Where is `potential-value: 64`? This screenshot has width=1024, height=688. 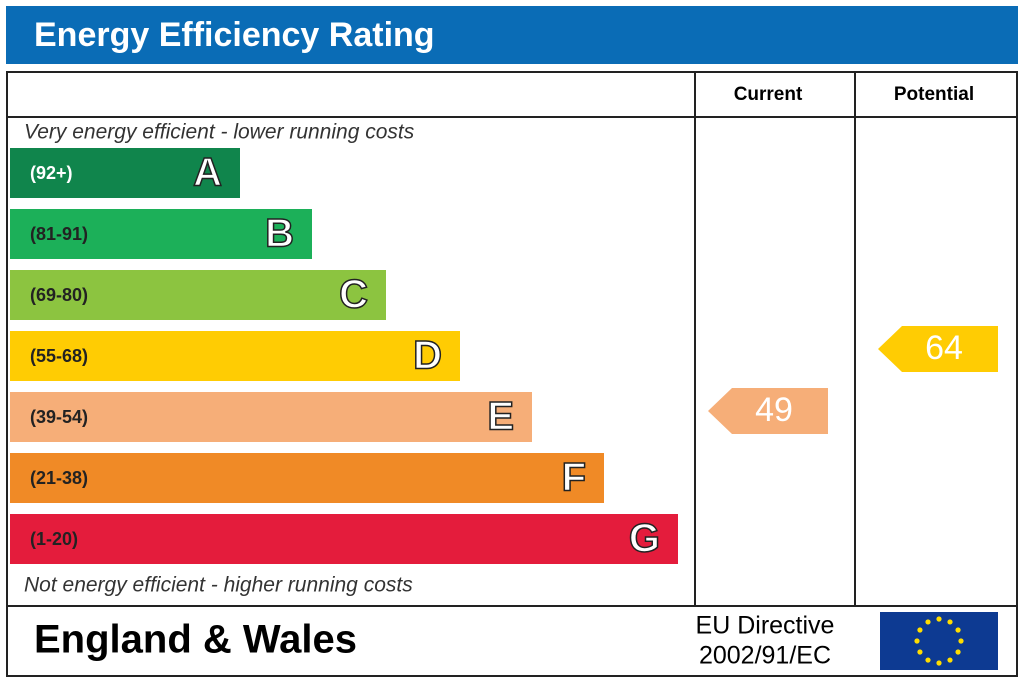 potential-value: 64 is located at coordinates (944, 348).